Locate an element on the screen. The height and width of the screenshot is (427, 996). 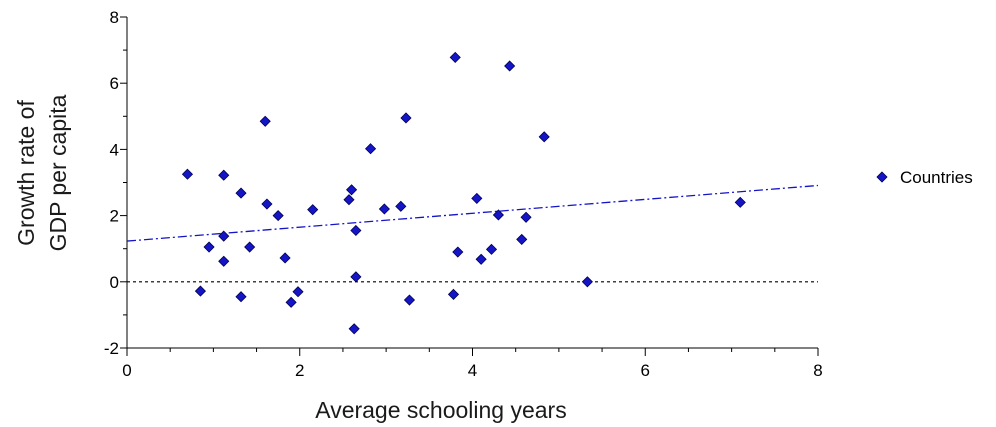
y-tick-label: 2 is located at coordinates (114, 216).